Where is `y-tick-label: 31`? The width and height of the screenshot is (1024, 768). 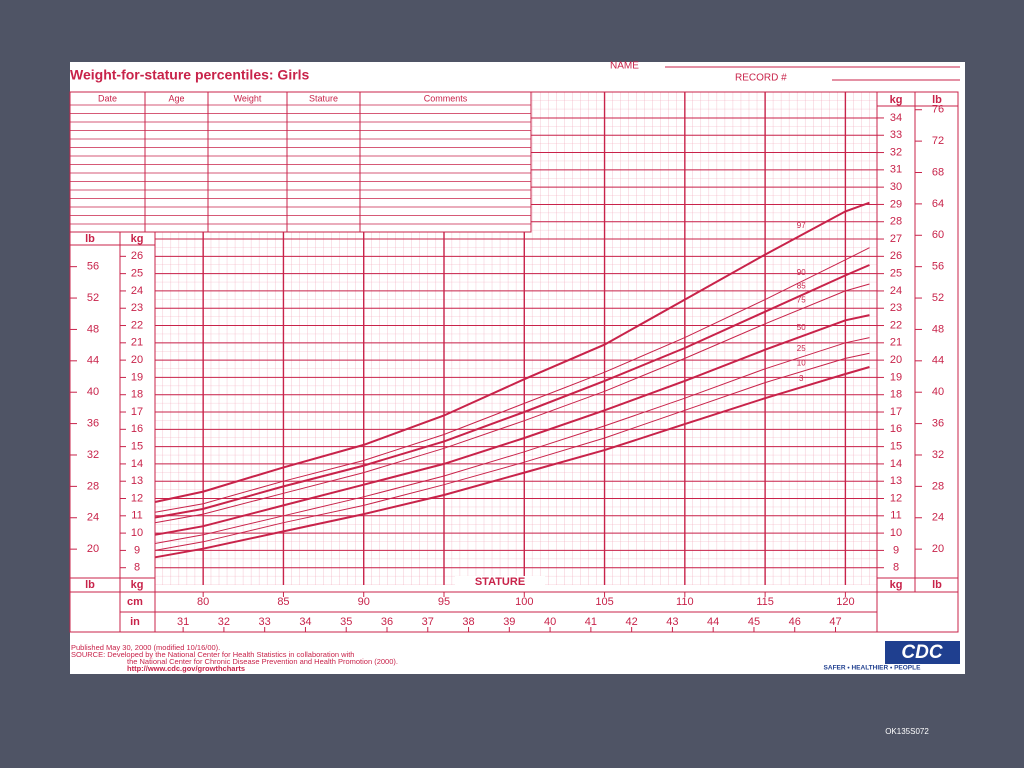 y-tick-label: 31 is located at coordinates (896, 170).